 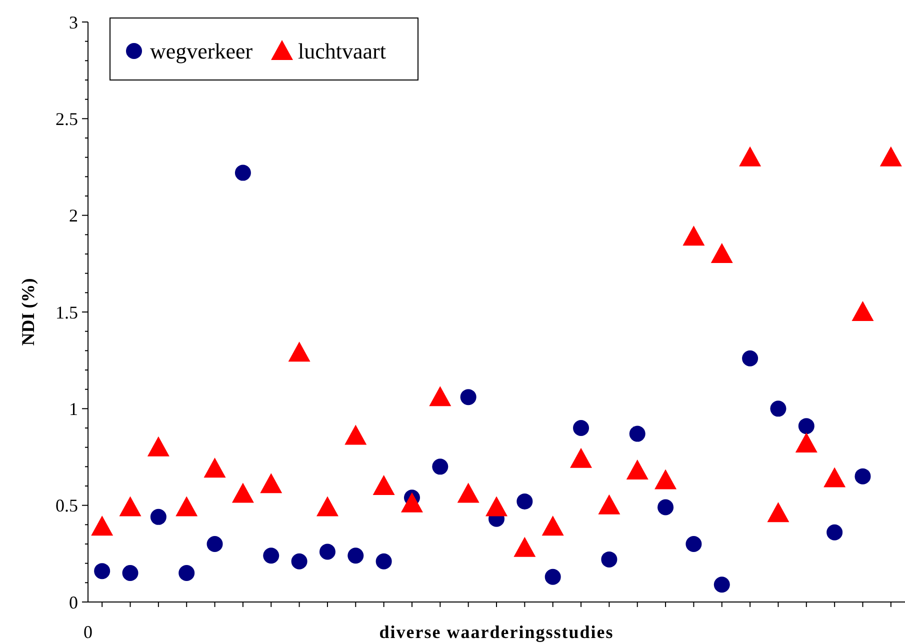 I want to click on y-tick-label: 2.5, so click(x=67, y=118).